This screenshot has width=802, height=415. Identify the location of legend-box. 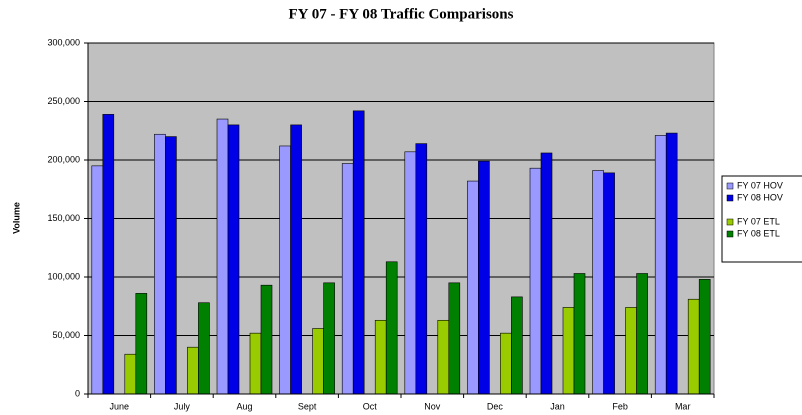
(761, 219).